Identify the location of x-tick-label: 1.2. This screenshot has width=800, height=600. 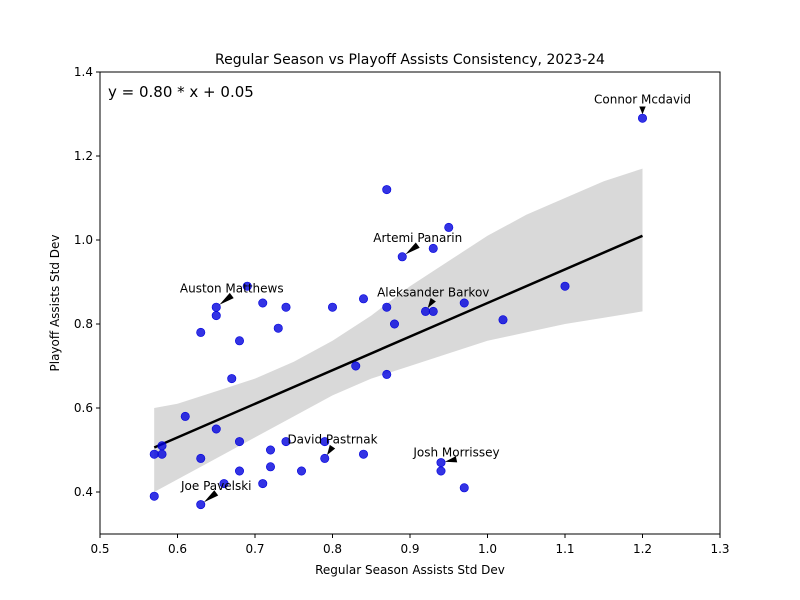
(642, 549).